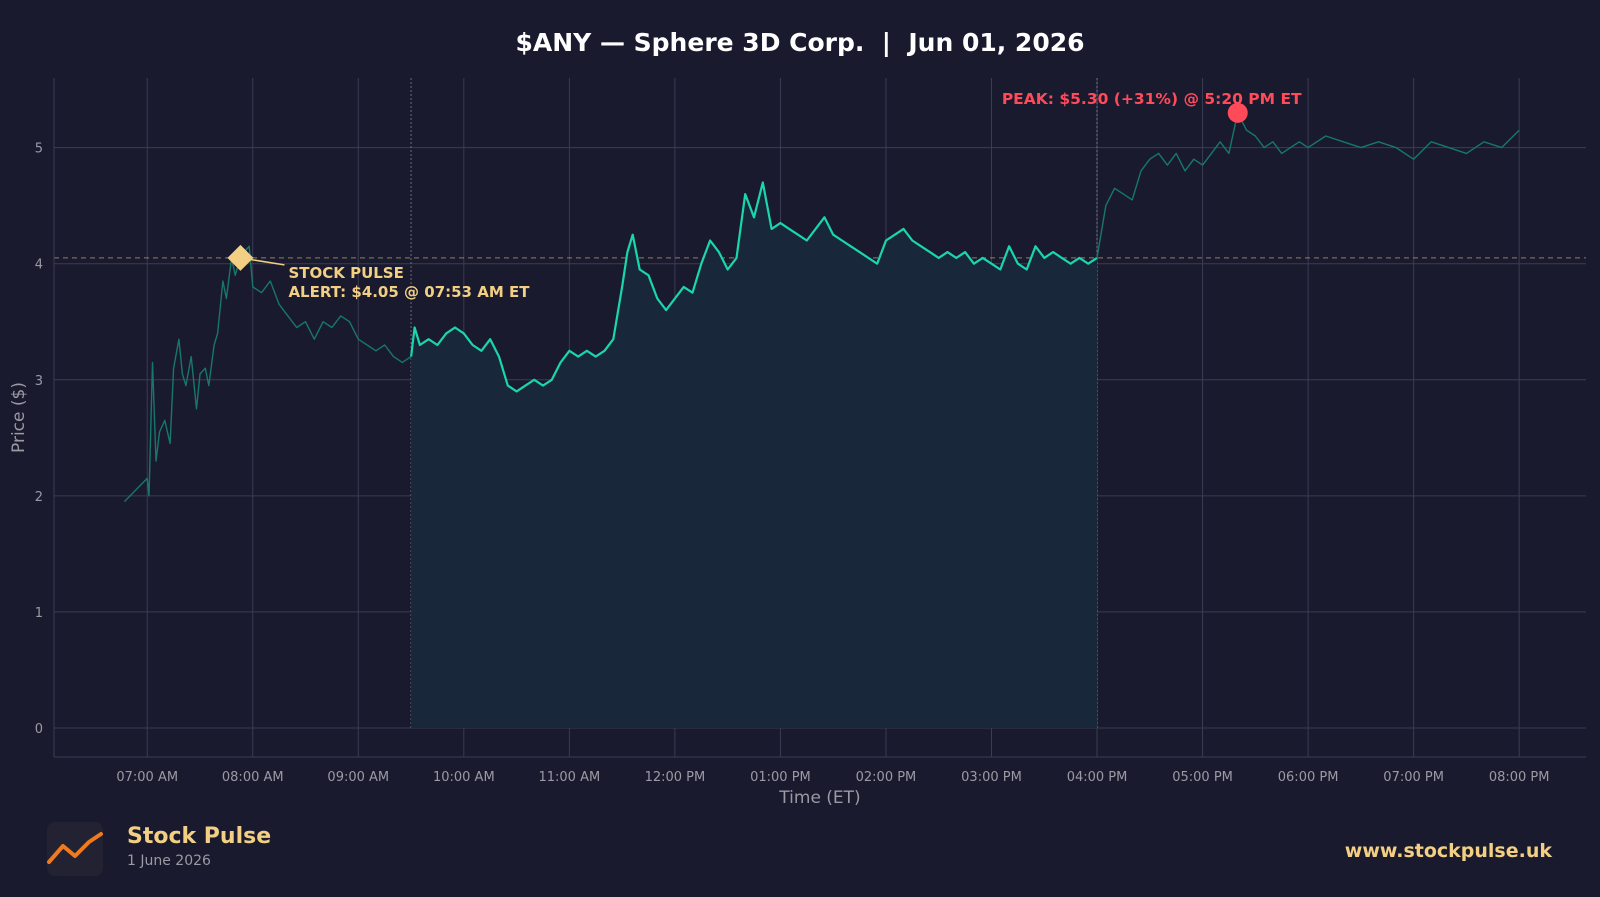  What do you see at coordinates (569, 777) in the screenshot?
I see `x-tick-label: 11:00 AM` at bounding box center [569, 777].